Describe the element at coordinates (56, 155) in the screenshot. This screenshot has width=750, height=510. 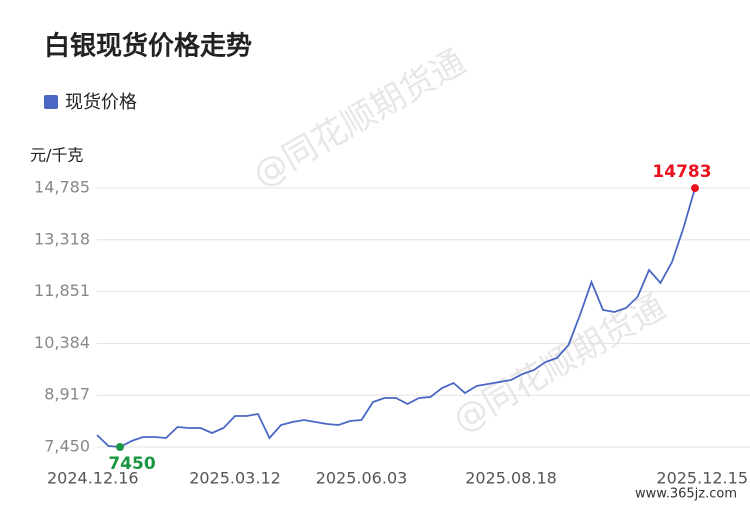
I see `y-unit: 元/千克` at that location.